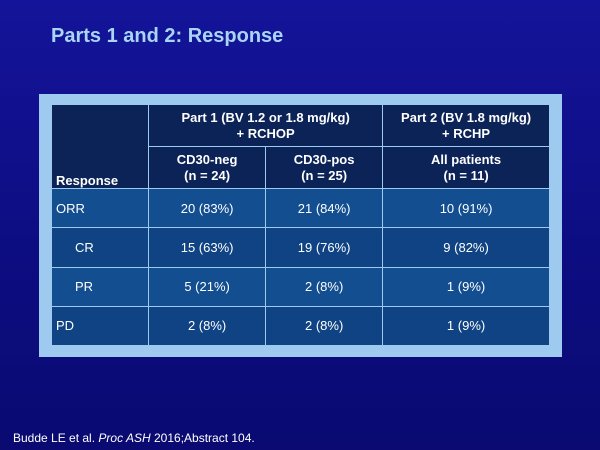 The image size is (600, 450). What do you see at coordinates (207, 247) in the screenshot?
I see `cell-cr-cd30-neg: 15 (63%)` at bounding box center [207, 247].